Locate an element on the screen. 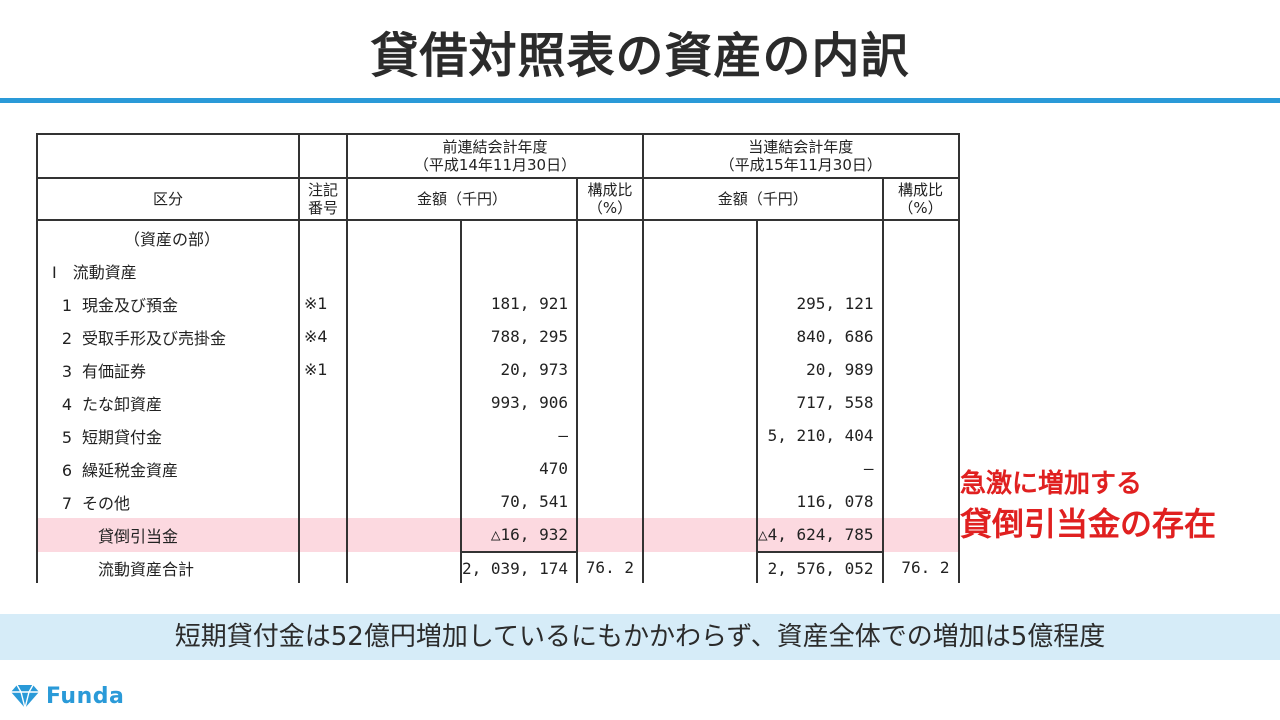 This screenshot has width=1280, height=720. annotation-line2: 貸倒引当金の存在 is located at coordinates (1088, 524).